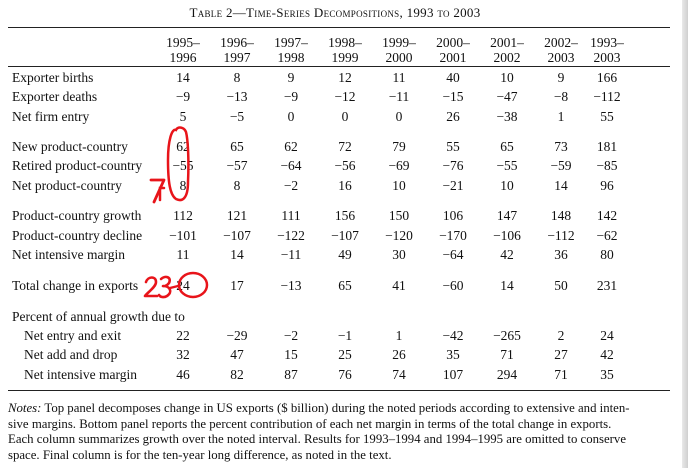 The height and width of the screenshot is (468, 688). I want to click on table-cell: 16, so click(345, 185).